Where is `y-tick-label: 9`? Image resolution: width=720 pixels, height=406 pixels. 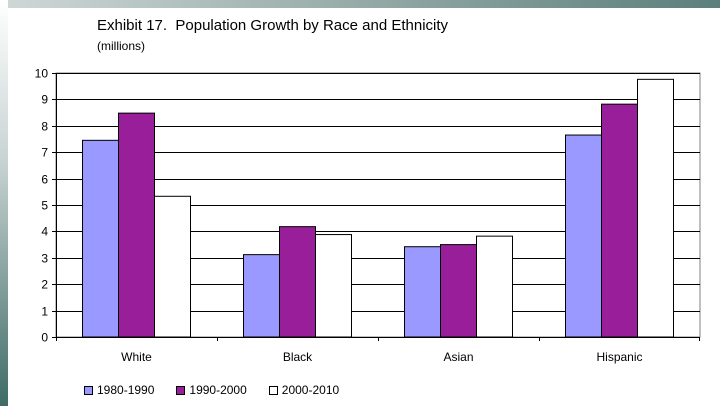
y-tick-label: 9 is located at coordinates (44, 100).